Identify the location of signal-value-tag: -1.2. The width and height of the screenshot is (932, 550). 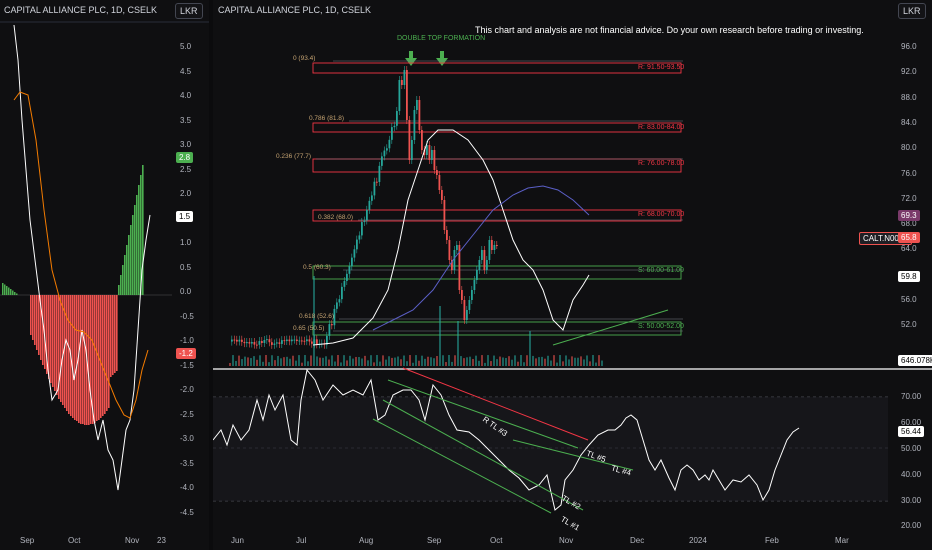
(186, 353).